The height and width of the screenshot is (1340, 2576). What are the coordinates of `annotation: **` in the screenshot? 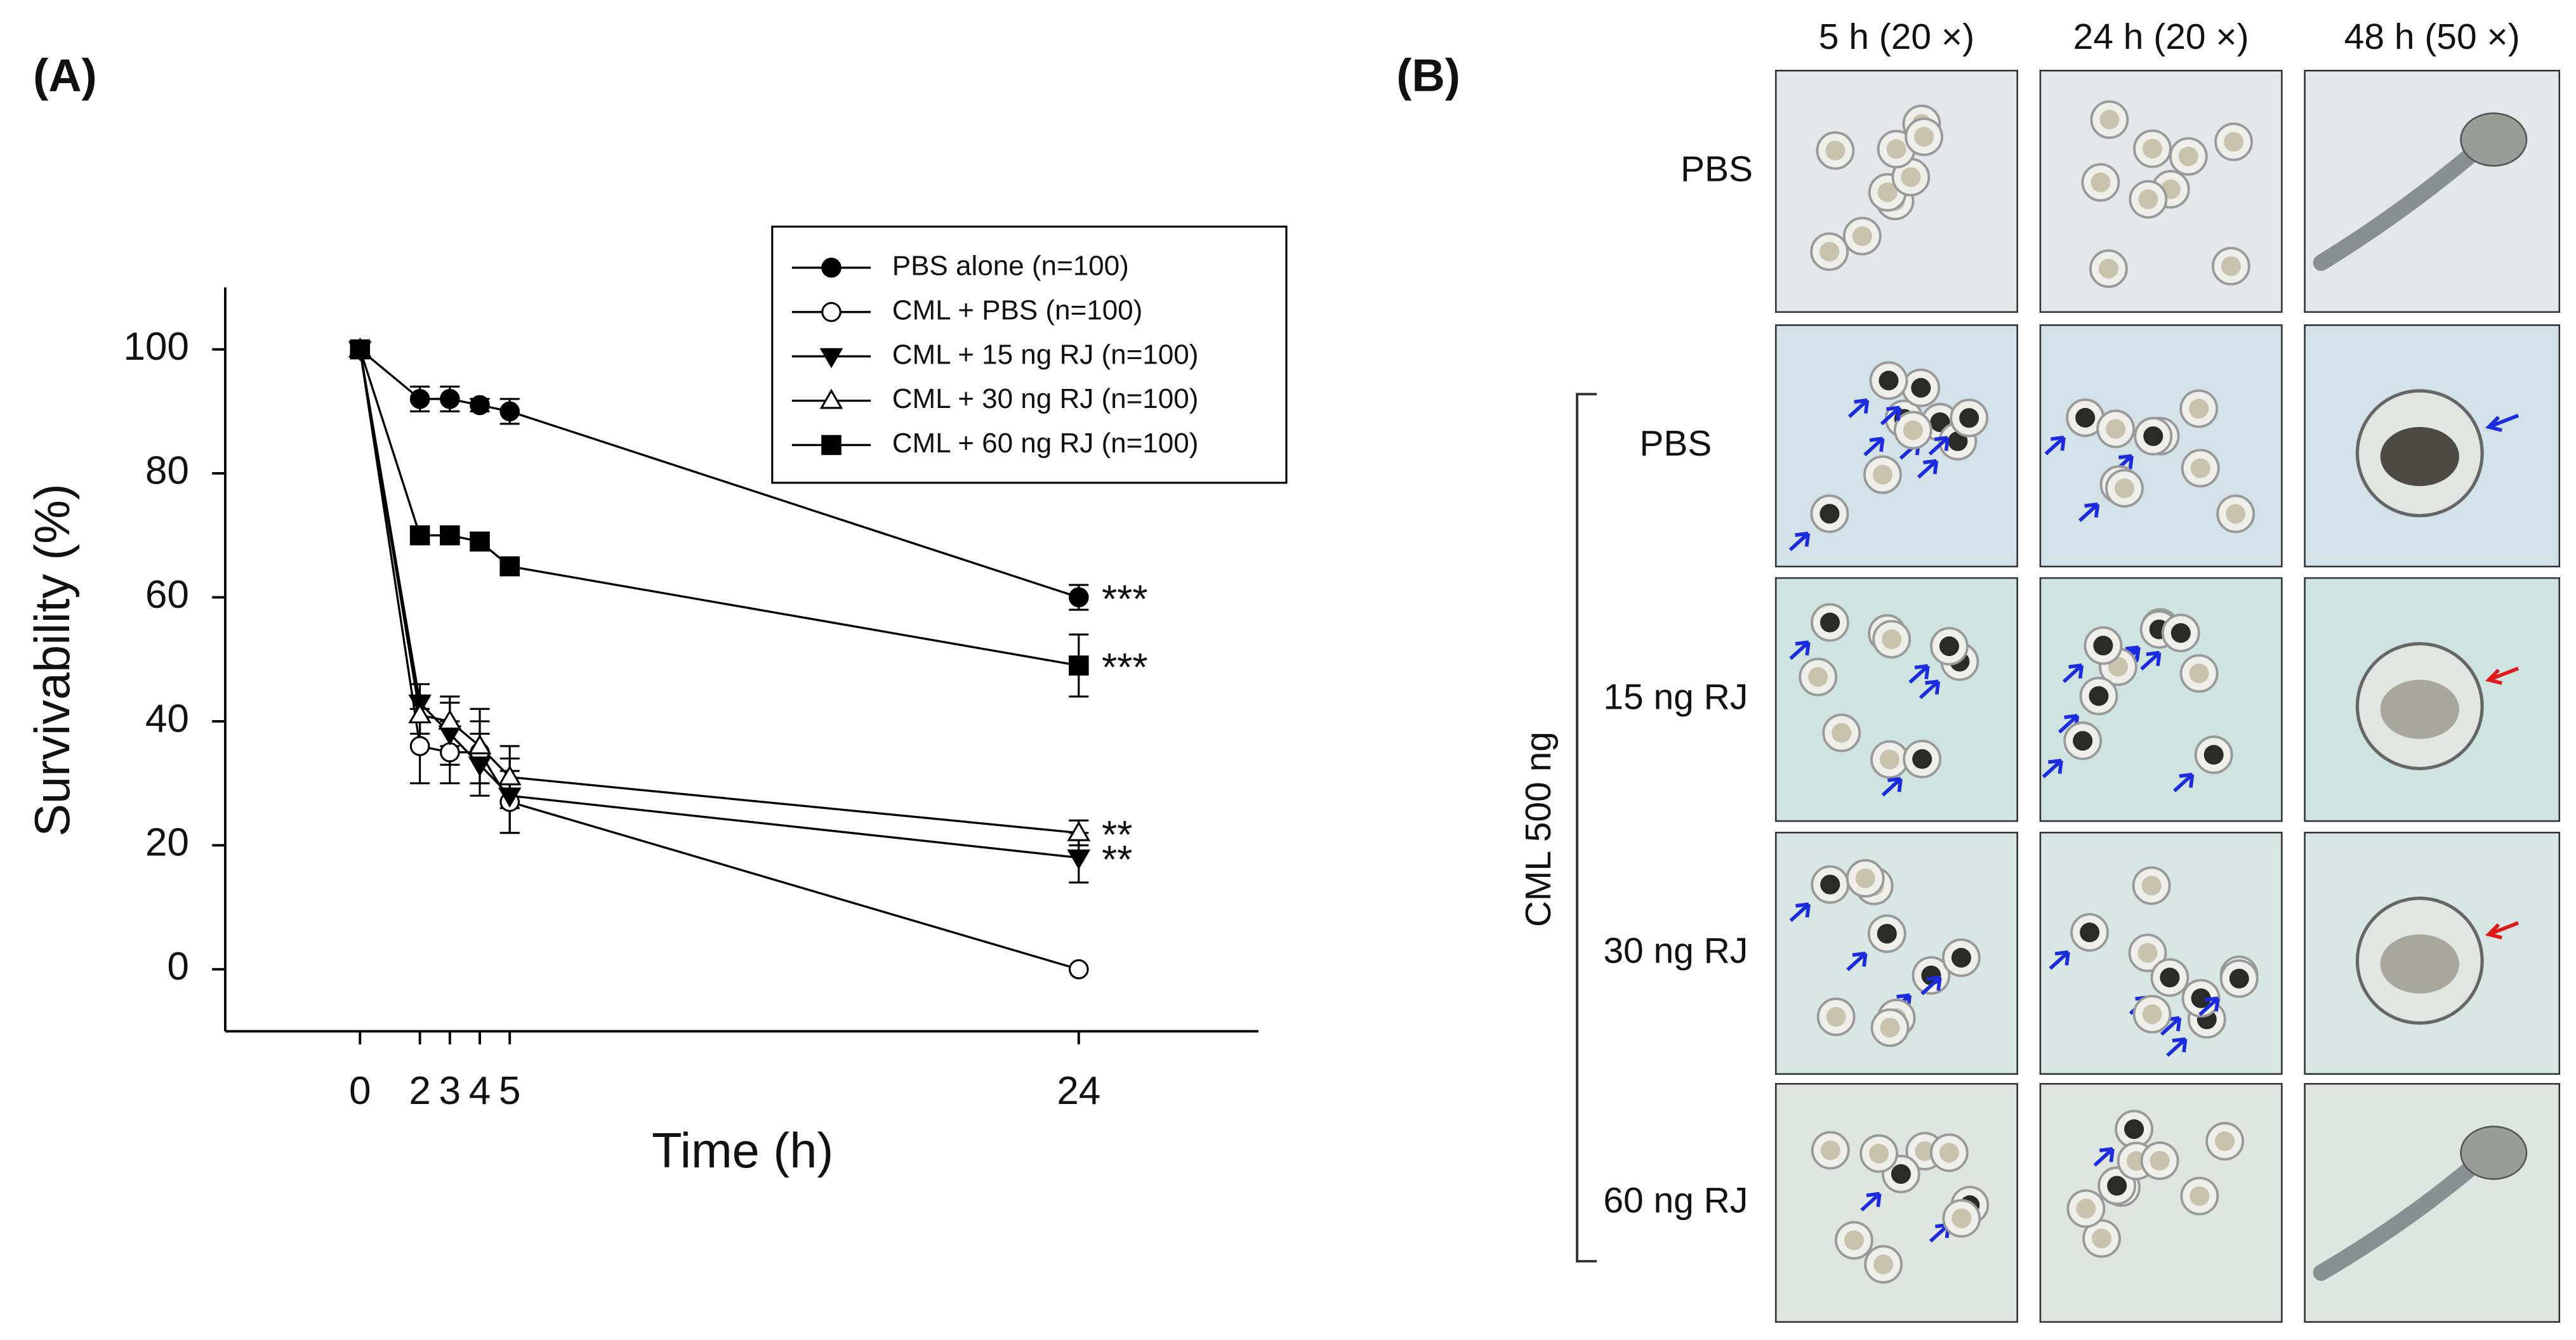 It's located at (1117, 860).